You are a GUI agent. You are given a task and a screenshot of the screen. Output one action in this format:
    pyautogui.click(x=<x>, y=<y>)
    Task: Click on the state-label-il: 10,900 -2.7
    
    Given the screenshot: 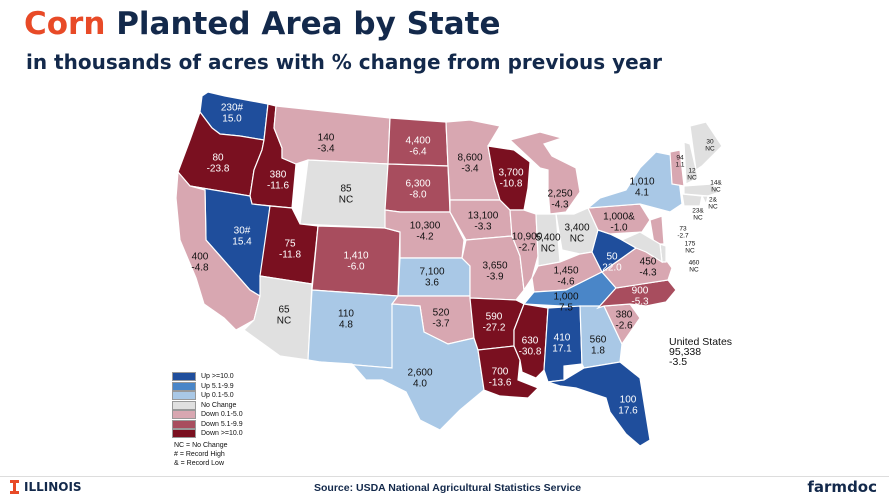 What is the action you would take?
    pyautogui.click(x=527, y=243)
    